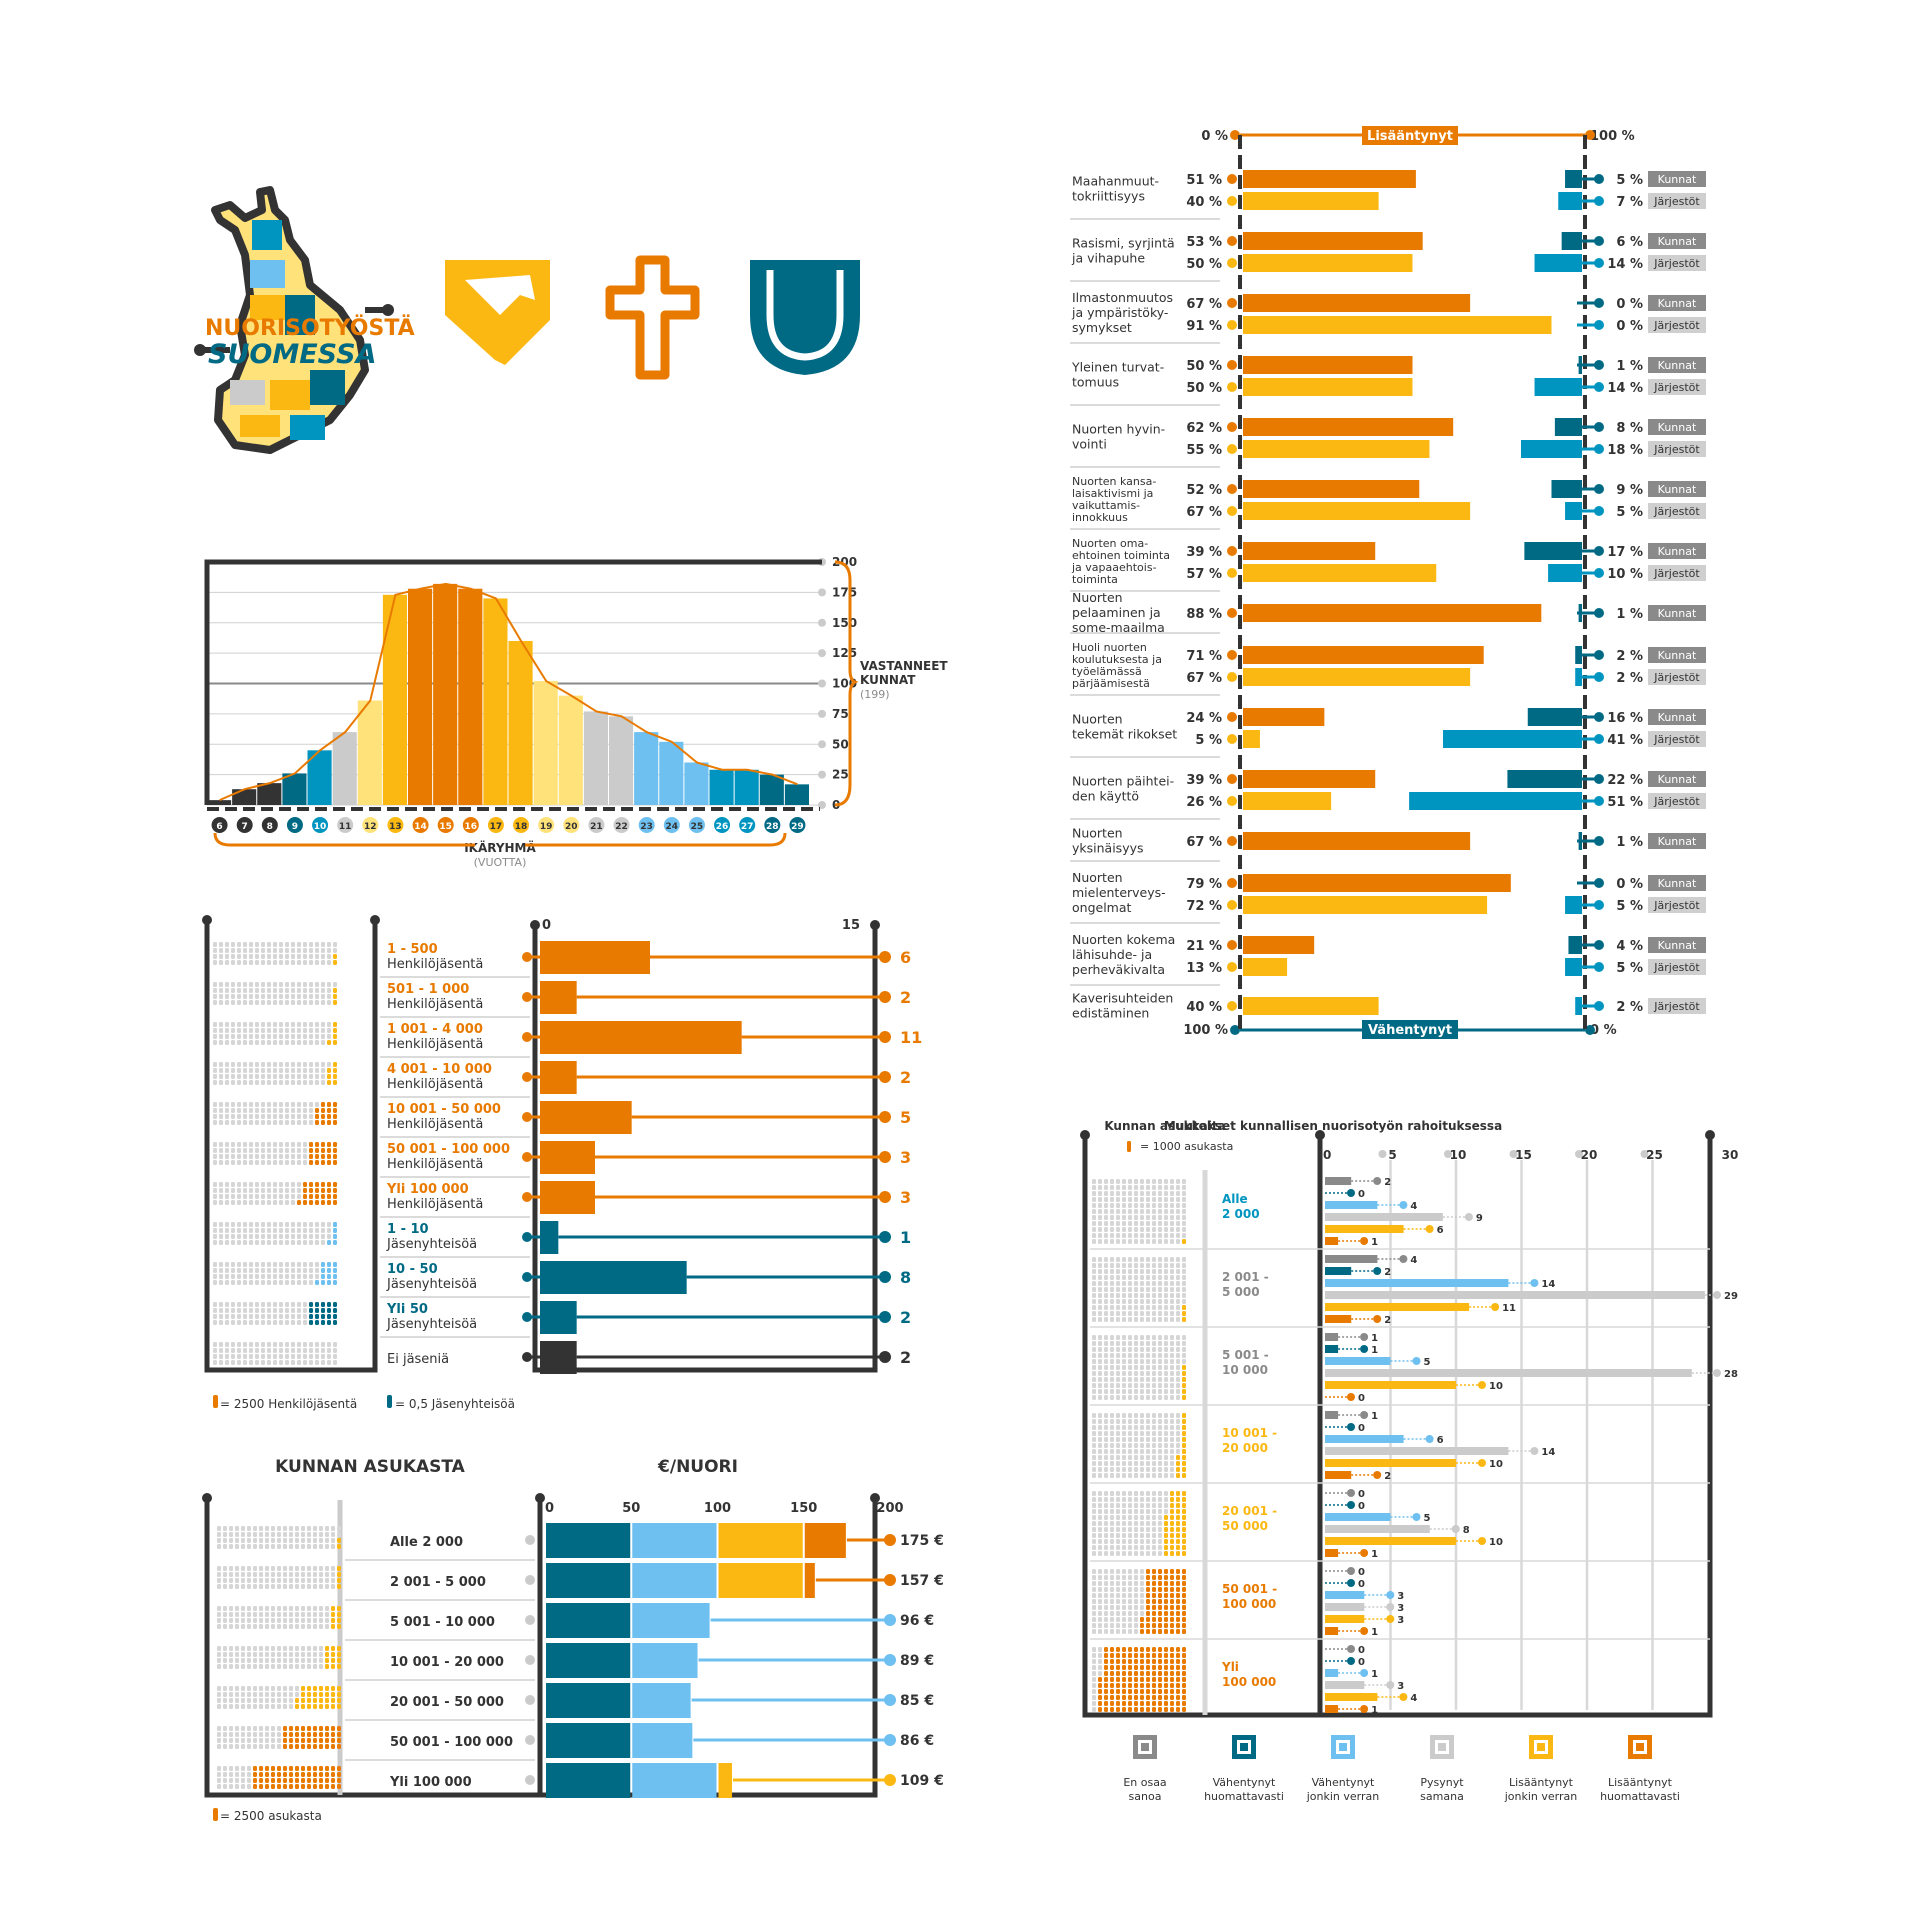 This screenshot has width=1920, height=1920. I want to click on fund-value: 4, so click(1413, 1260).